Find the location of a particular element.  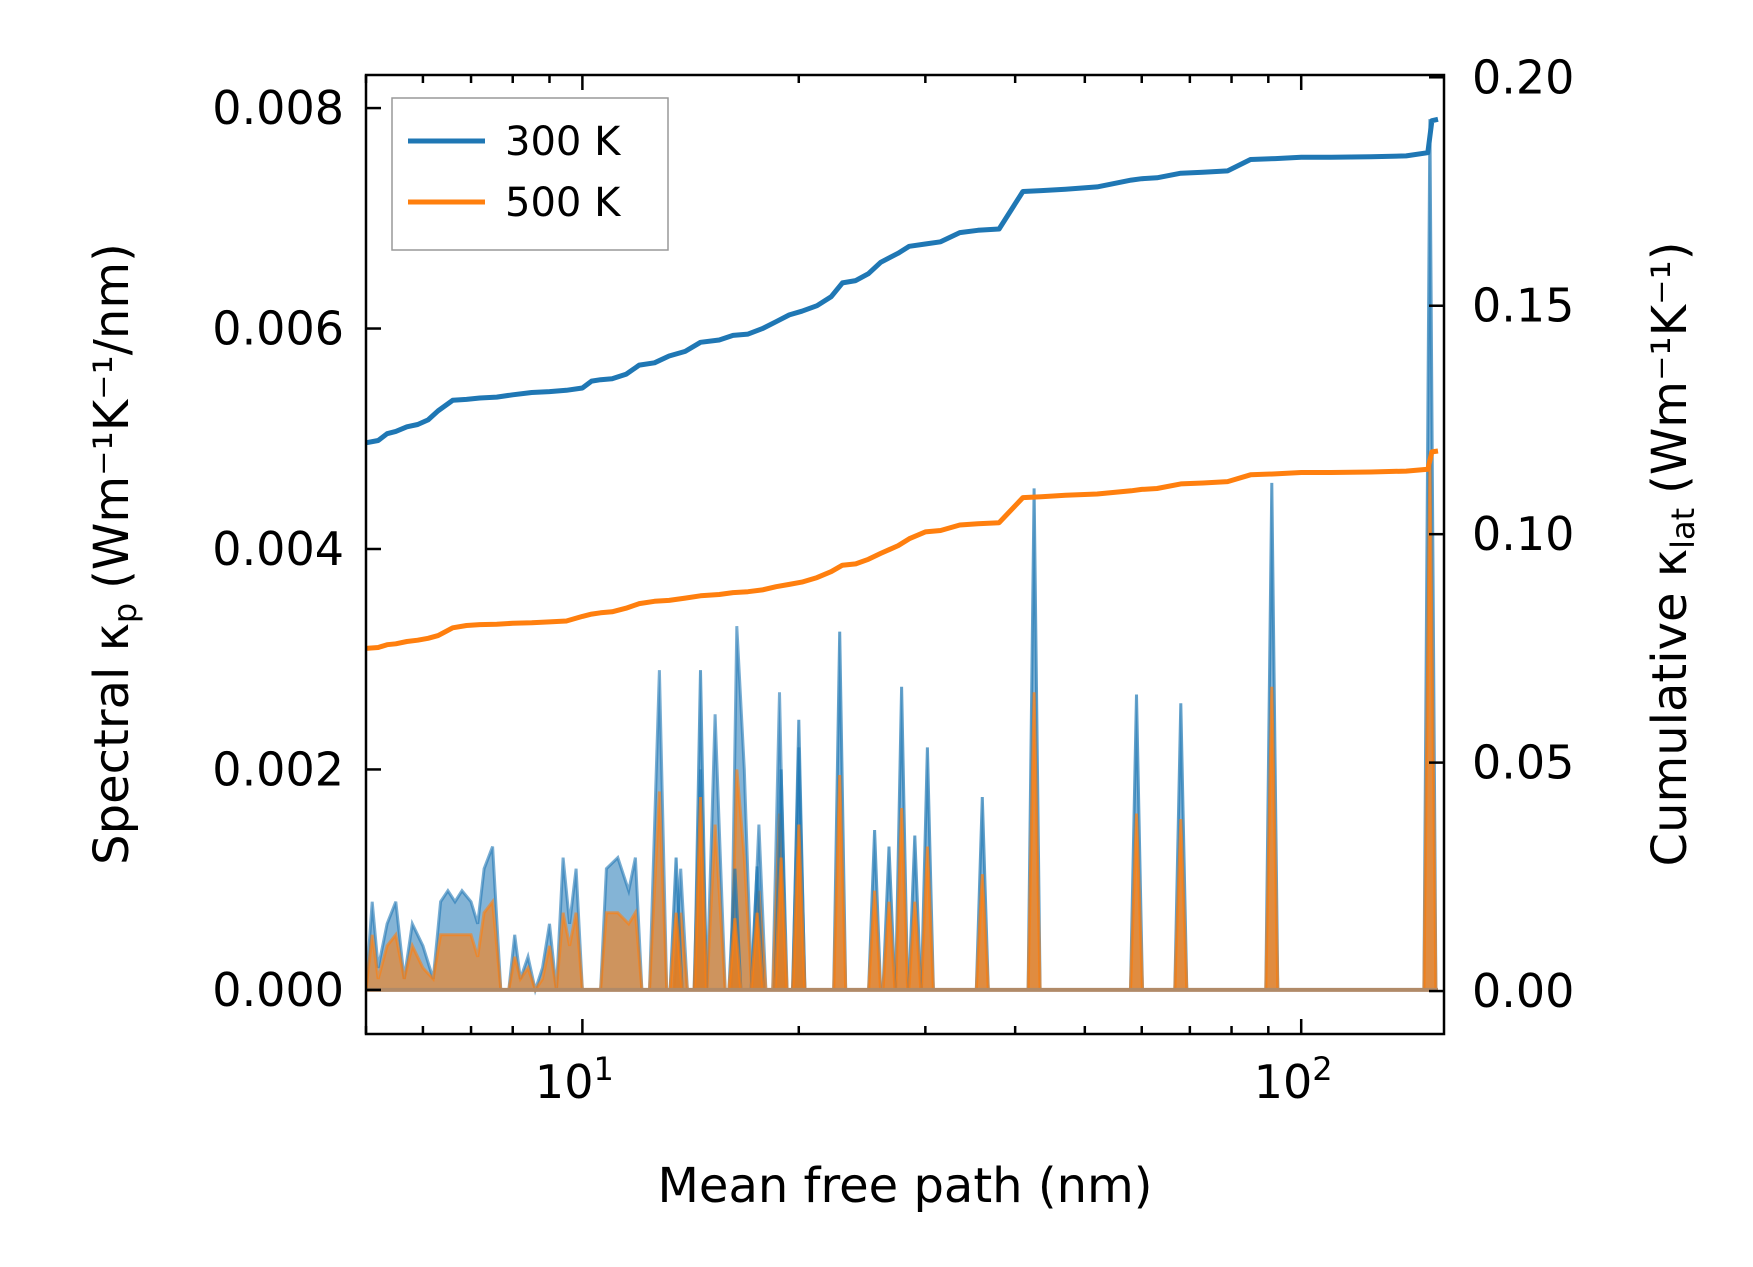

right-y-tick-label: 0.05 is located at coordinates (1523, 763).